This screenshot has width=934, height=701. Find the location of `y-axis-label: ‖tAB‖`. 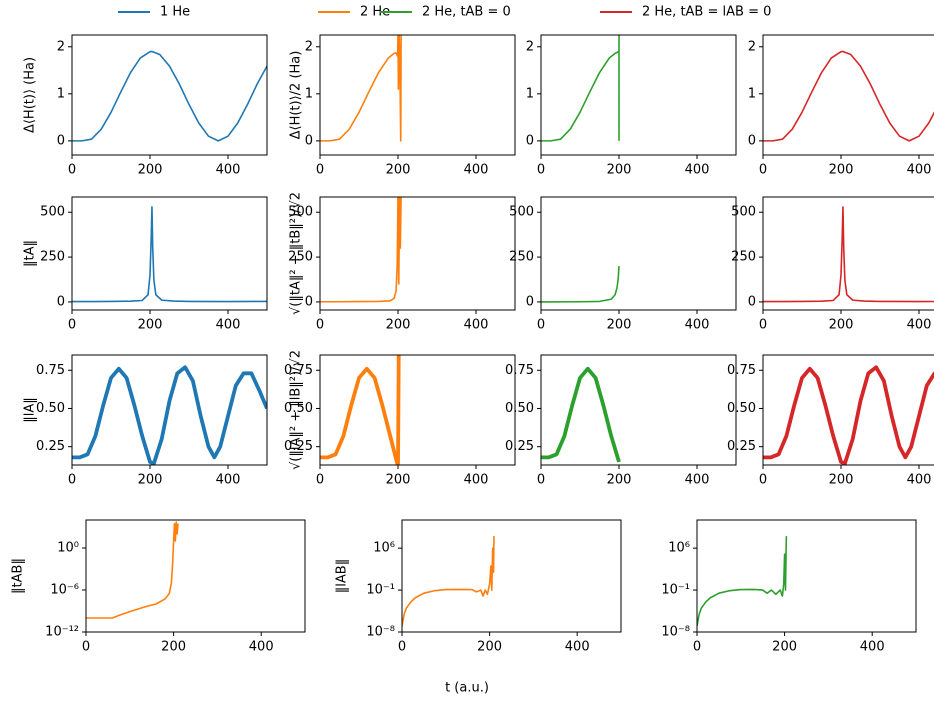

y-axis-label: ‖tAB‖ is located at coordinates (18, 576).